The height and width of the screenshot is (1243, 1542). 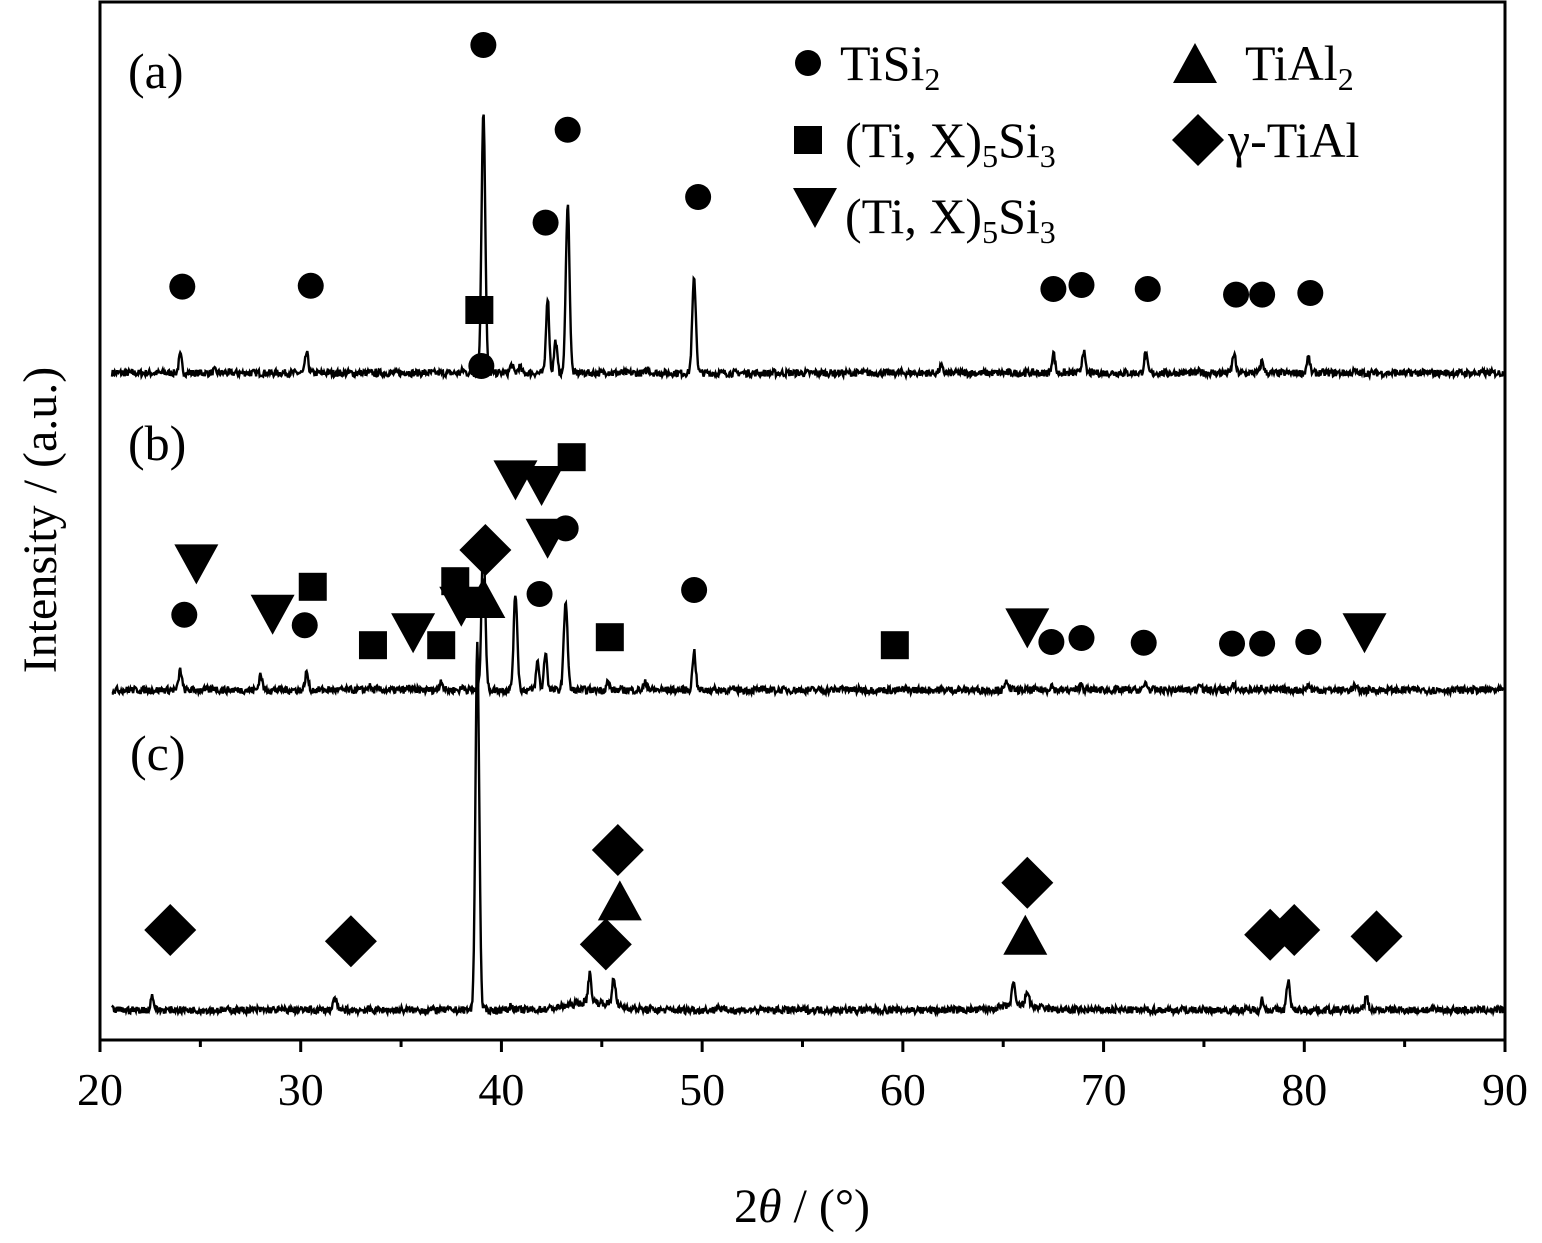 I want to click on x-tick-label: 60, so click(x=903, y=1089).